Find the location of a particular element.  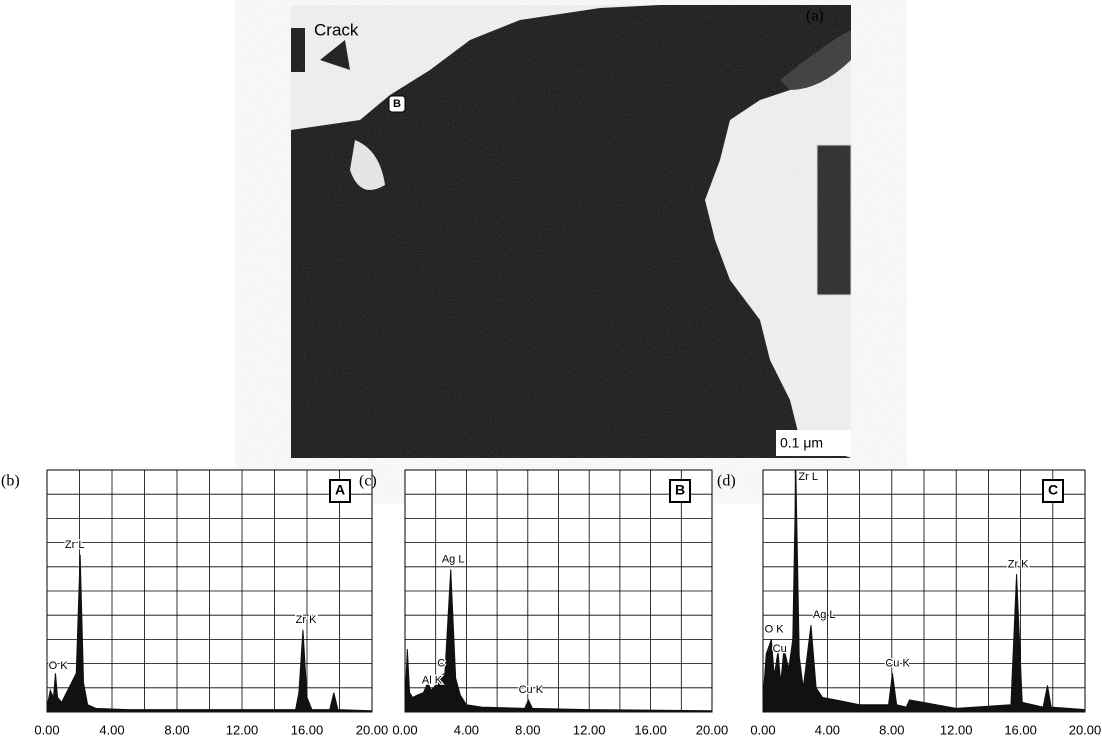

peak-label: Al K is located at coordinates (432, 680).